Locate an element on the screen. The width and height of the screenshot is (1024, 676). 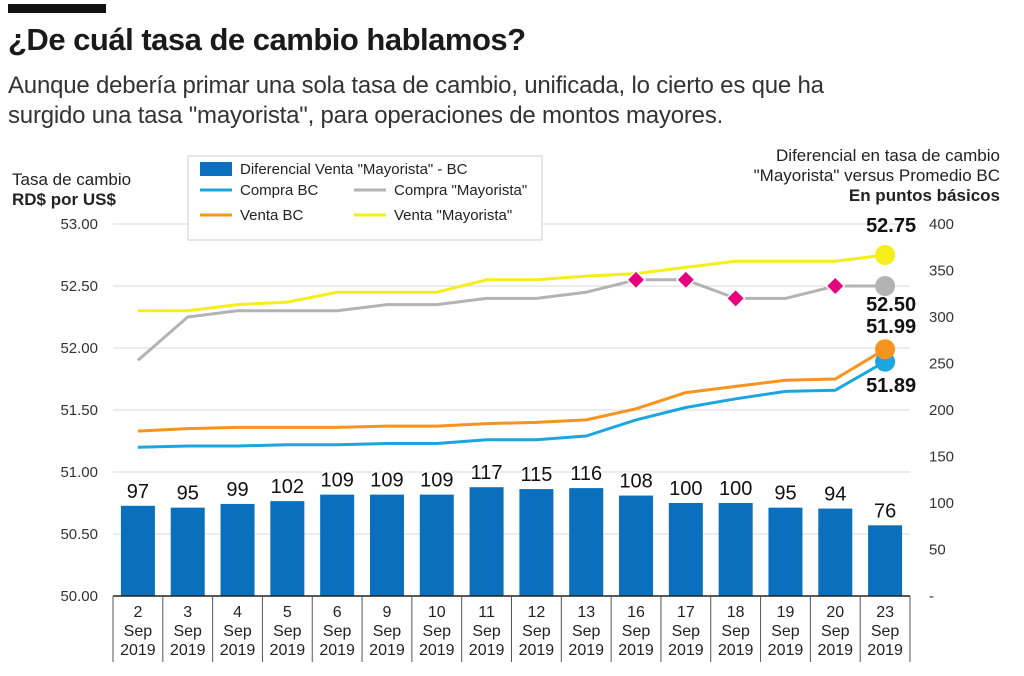
bar-value-label: 97 is located at coordinates (138, 492).